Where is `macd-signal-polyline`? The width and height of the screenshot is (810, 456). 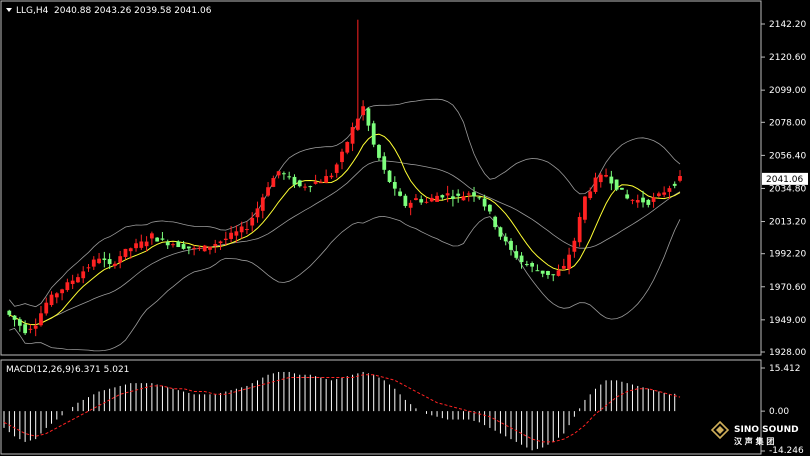
macd-signal-polyline is located at coordinates (342, 408).